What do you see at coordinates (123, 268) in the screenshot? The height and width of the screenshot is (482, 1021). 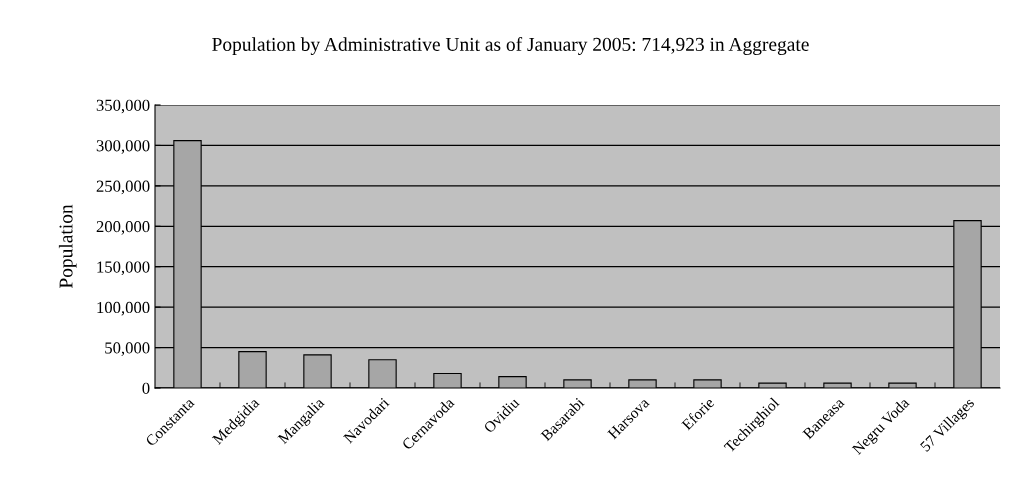 I see `y-tick-label: 150,000` at bounding box center [123, 268].